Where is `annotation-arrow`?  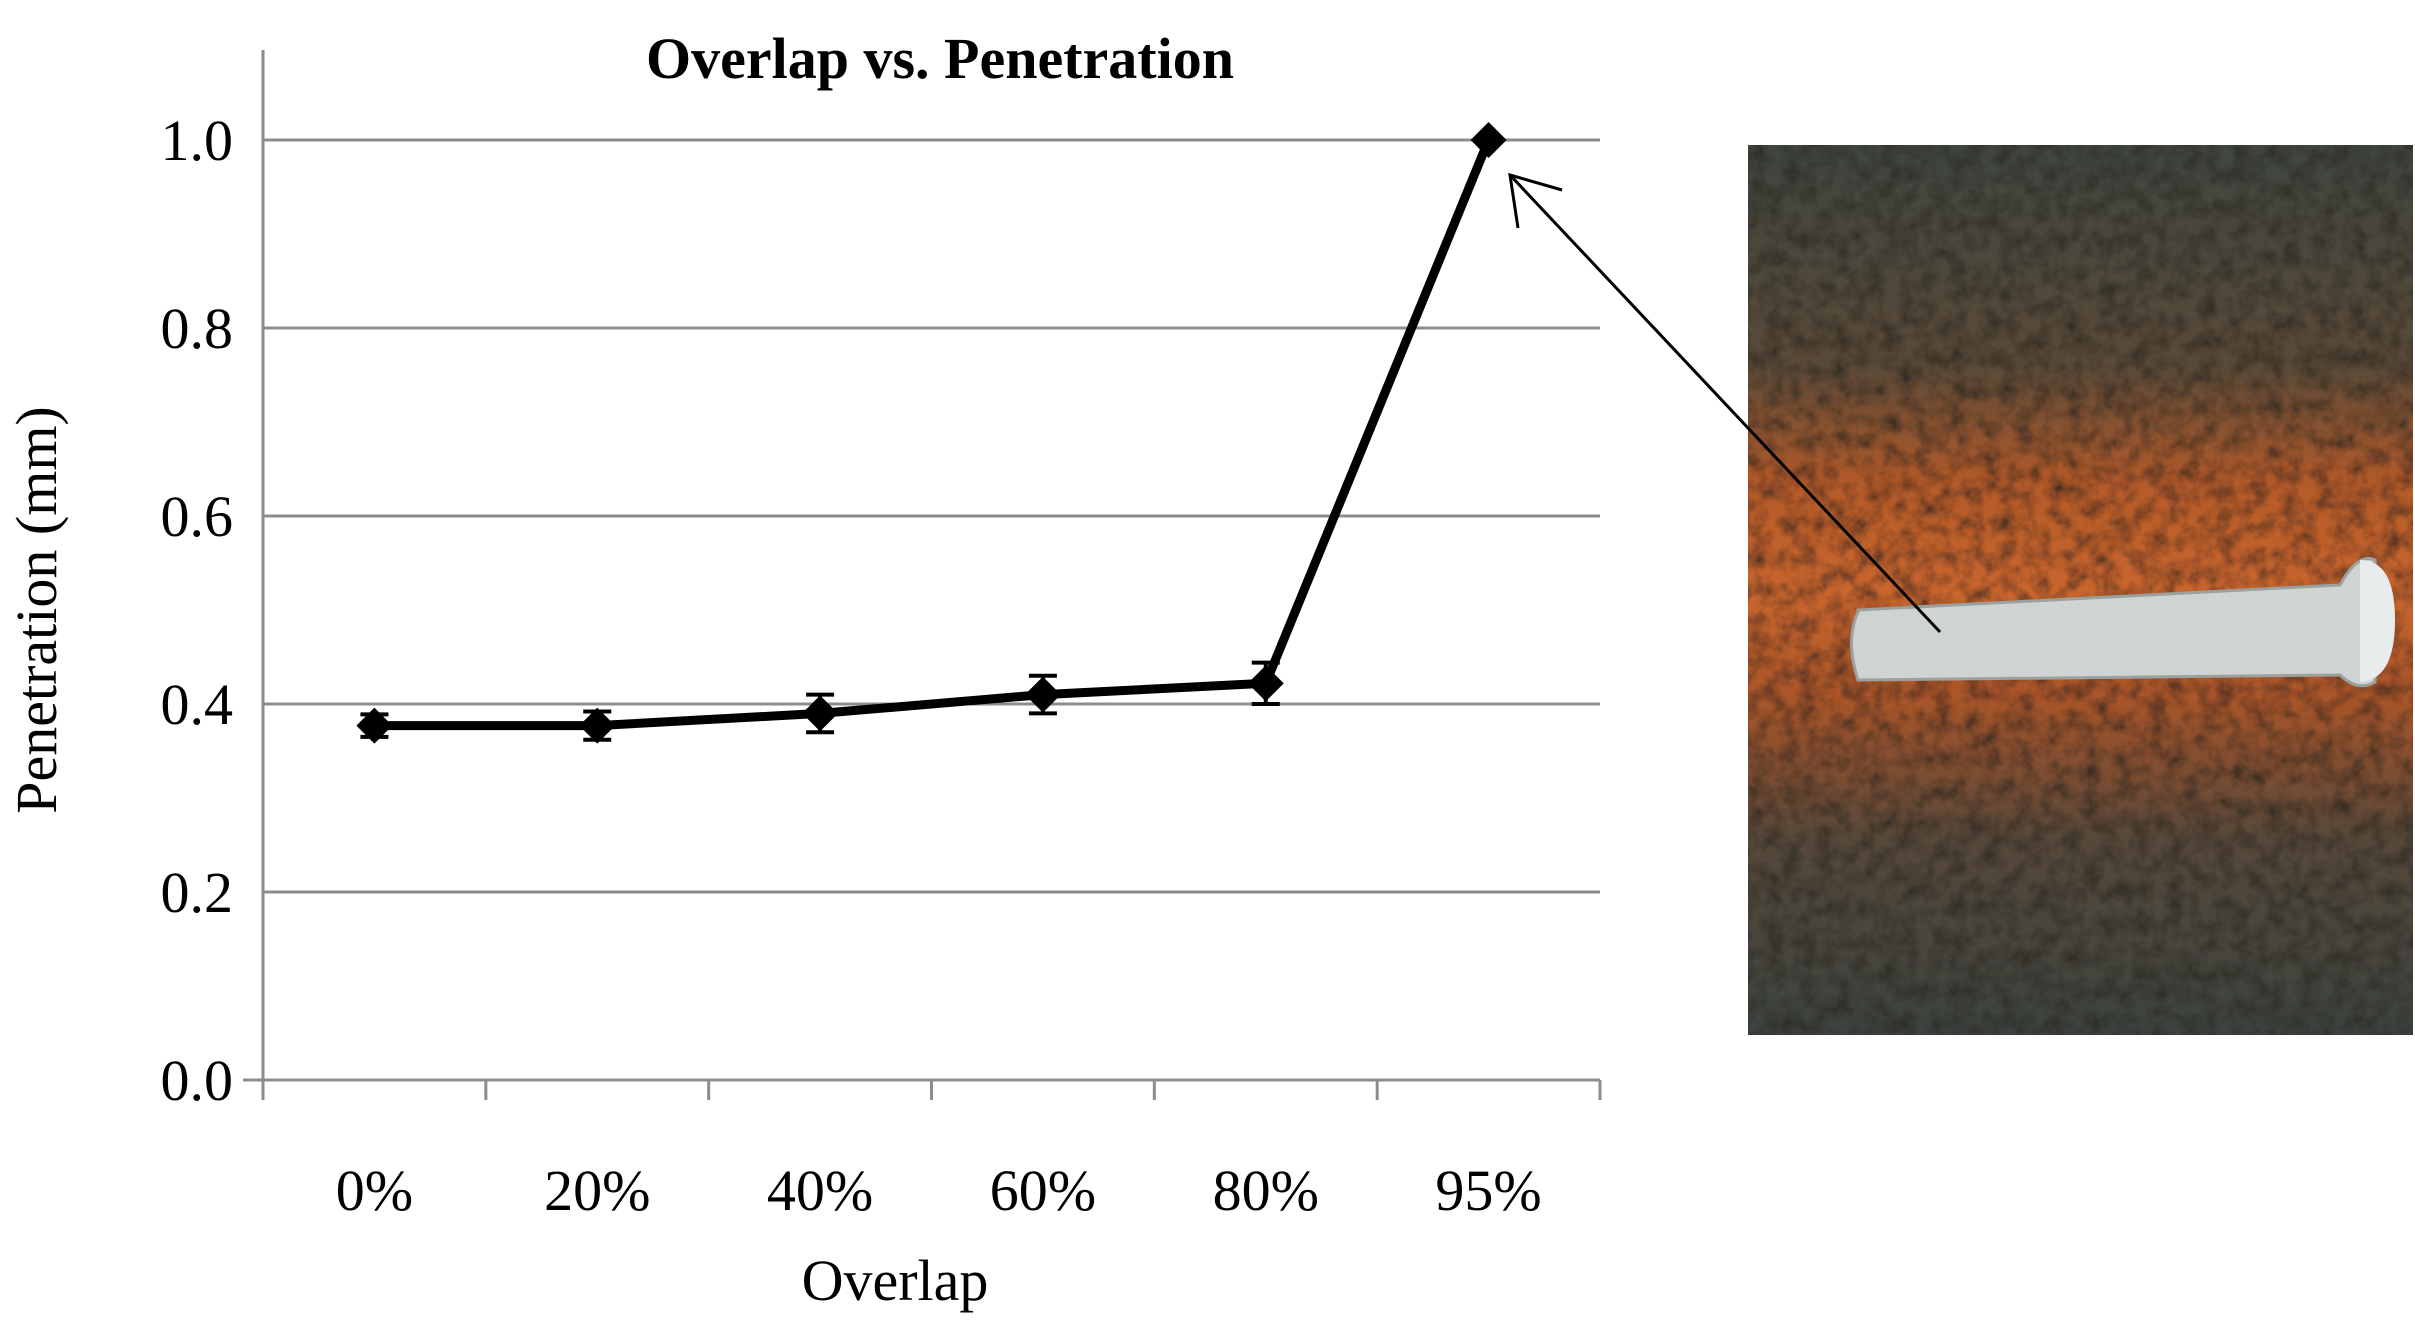 annotation-arrow is located at coordinates (1725, 403).